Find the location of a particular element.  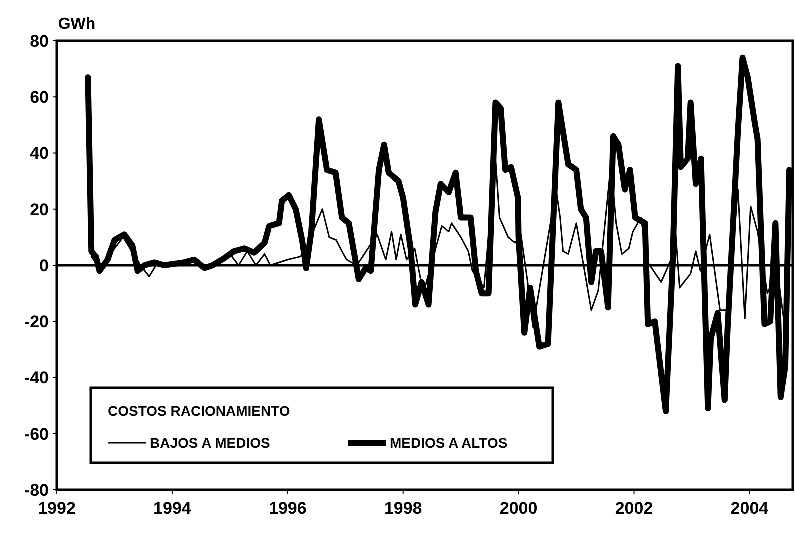

x-tick-label: 1992 is located at coordinates (57, 508).